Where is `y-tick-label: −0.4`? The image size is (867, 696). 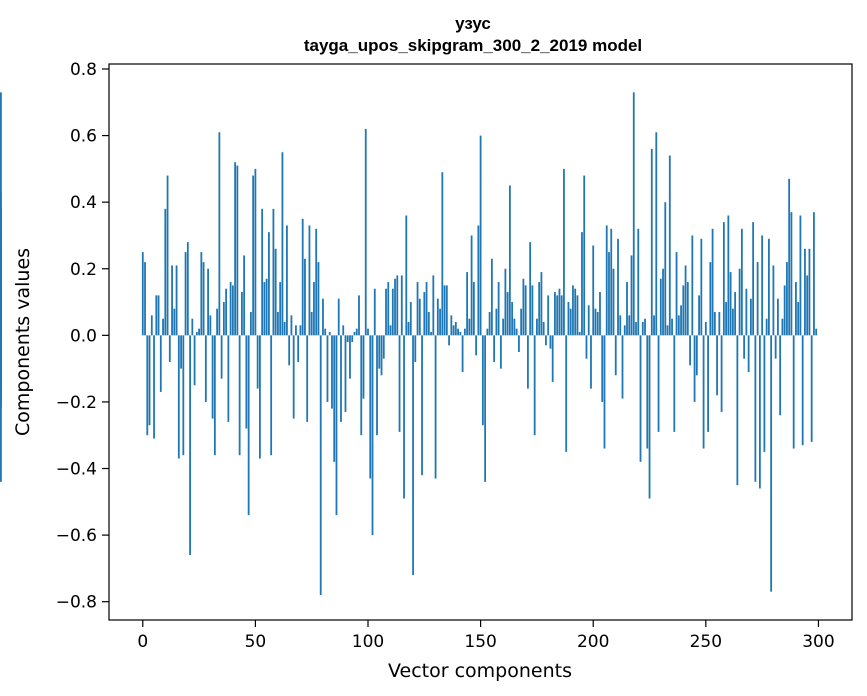 y-tick-label: −0.4 is located at coordinates (76, 470).